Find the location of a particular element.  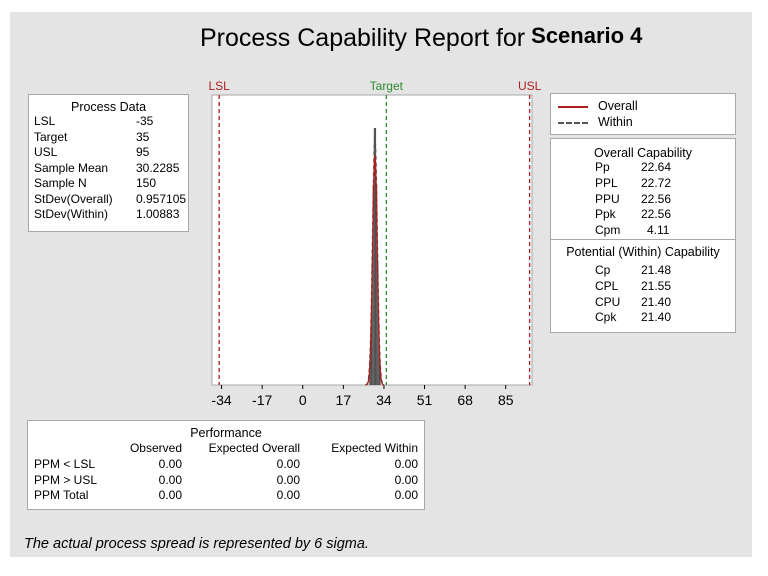

row-value: -35 is located at coordinates (145, 121).